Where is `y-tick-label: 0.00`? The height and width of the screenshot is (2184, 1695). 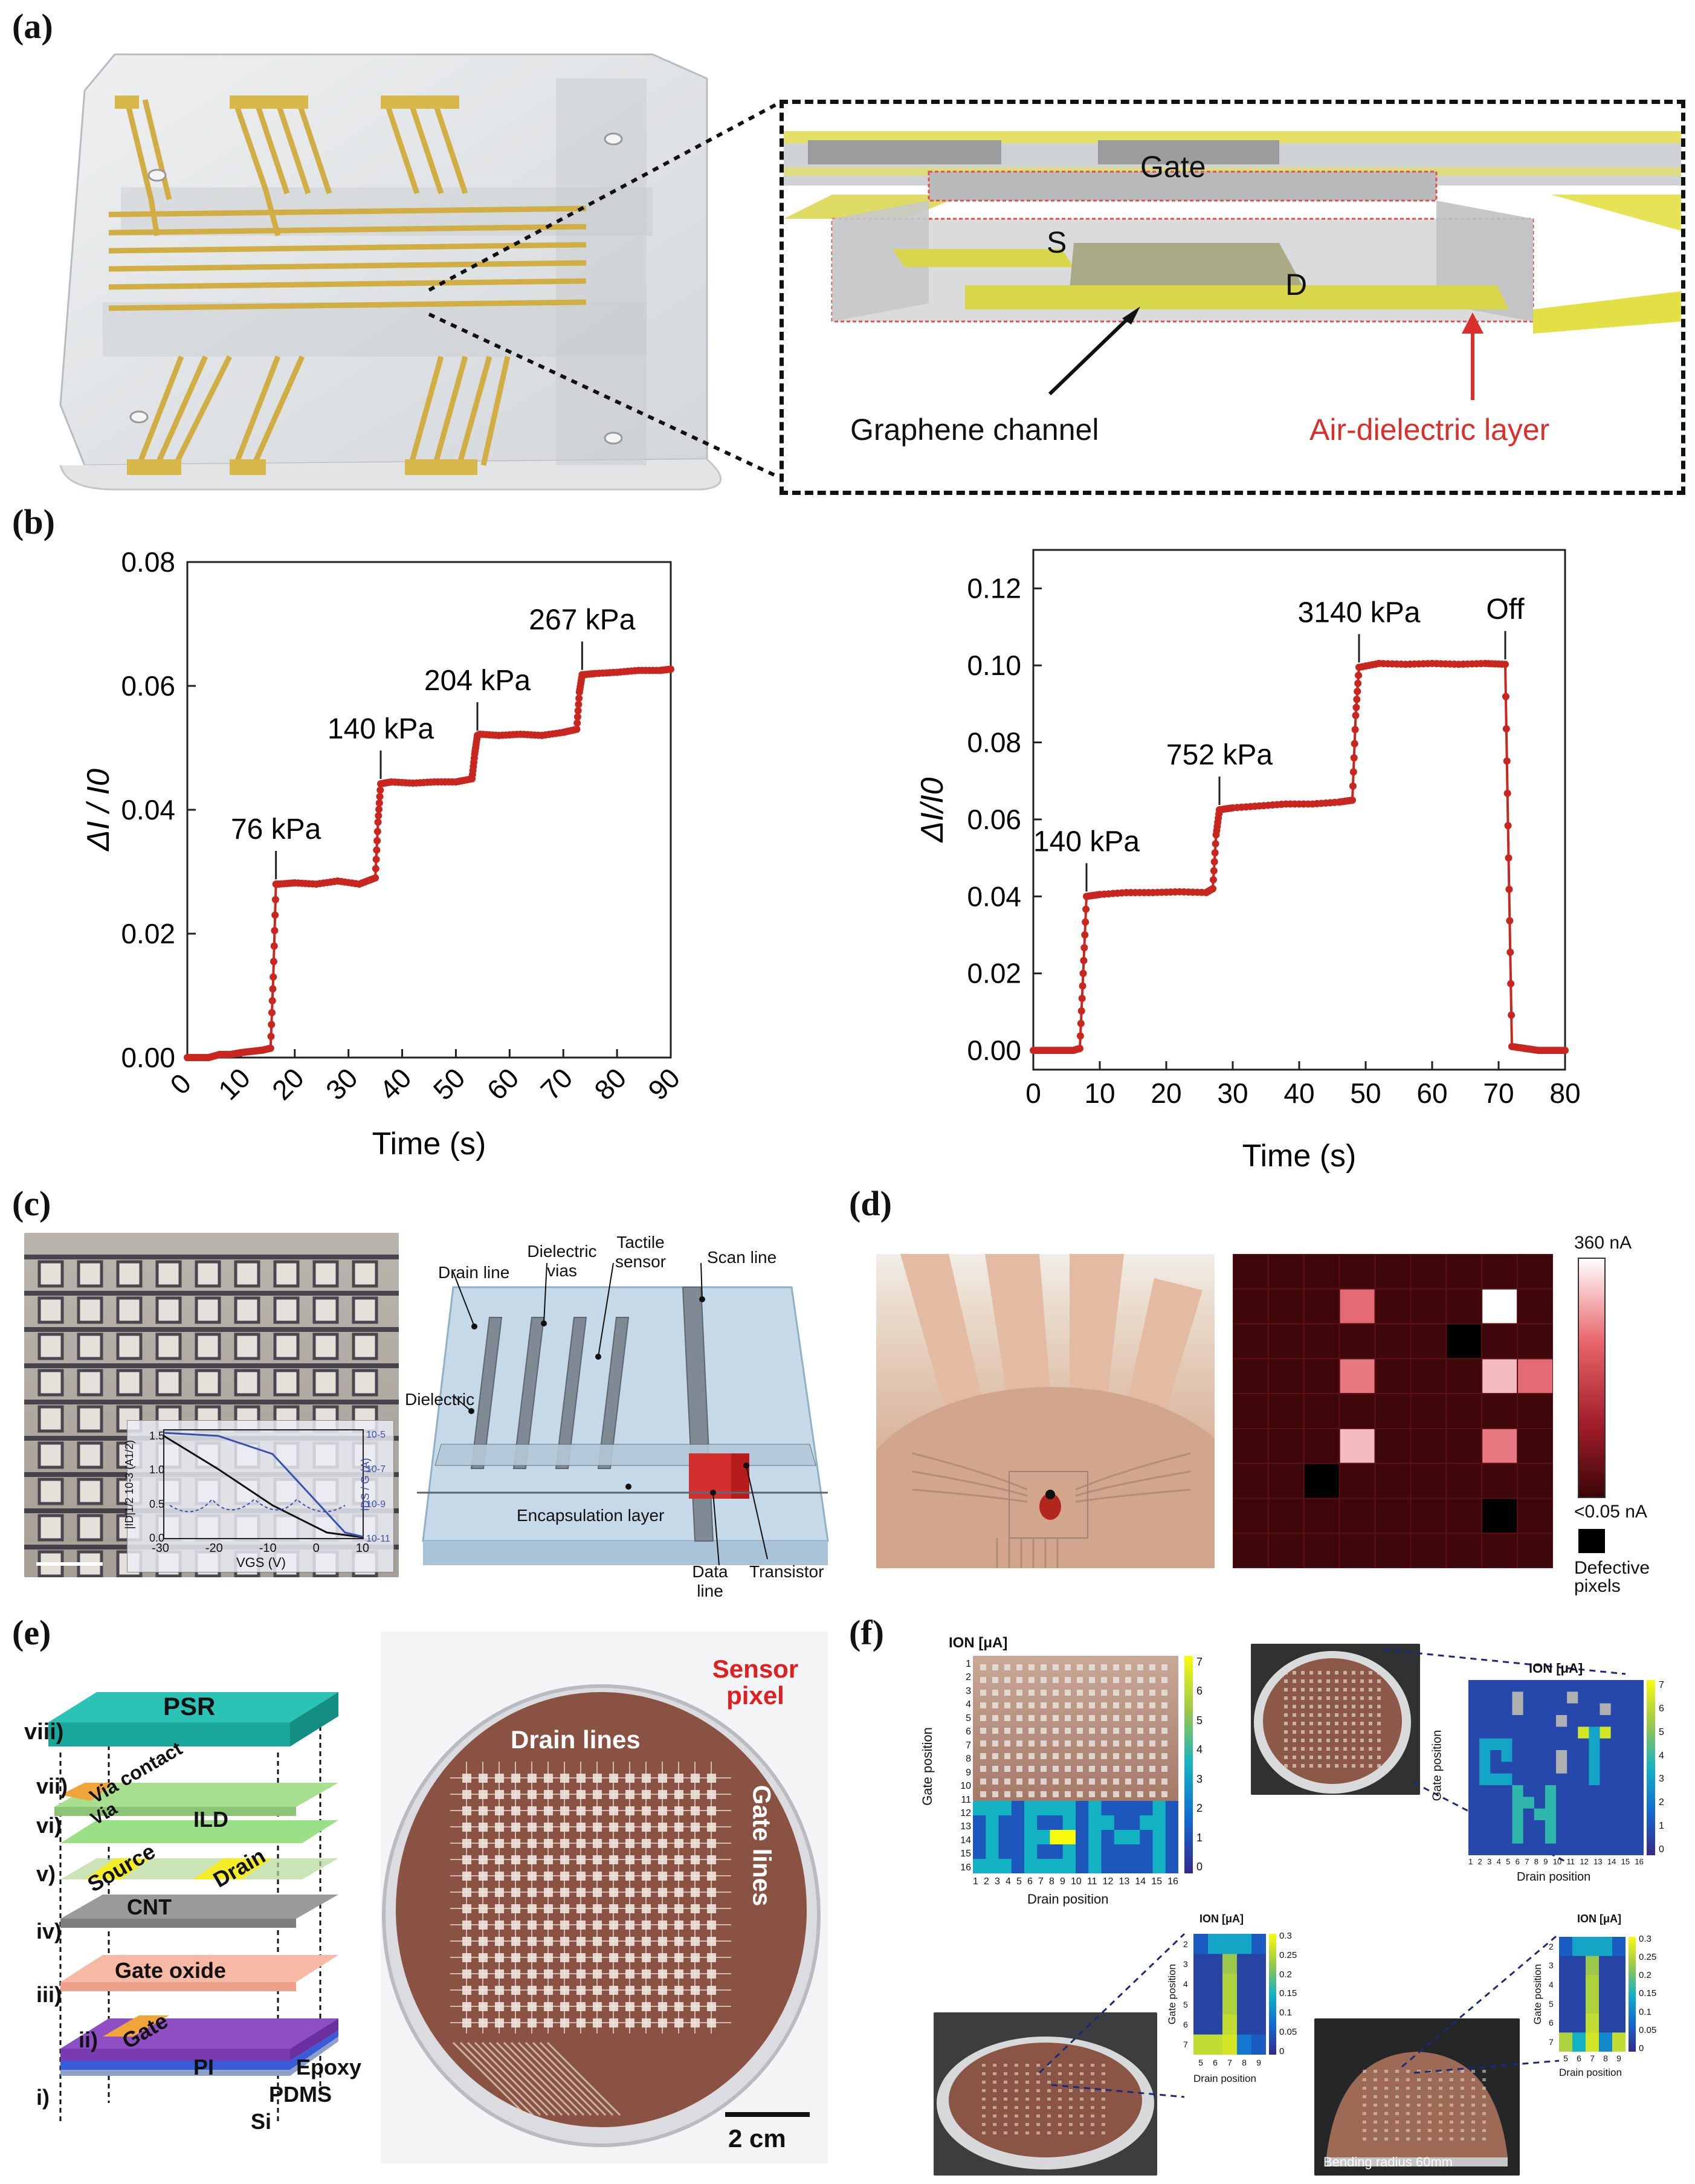
y-tick-label: 0.00 is located at coordinates (994, 1050).